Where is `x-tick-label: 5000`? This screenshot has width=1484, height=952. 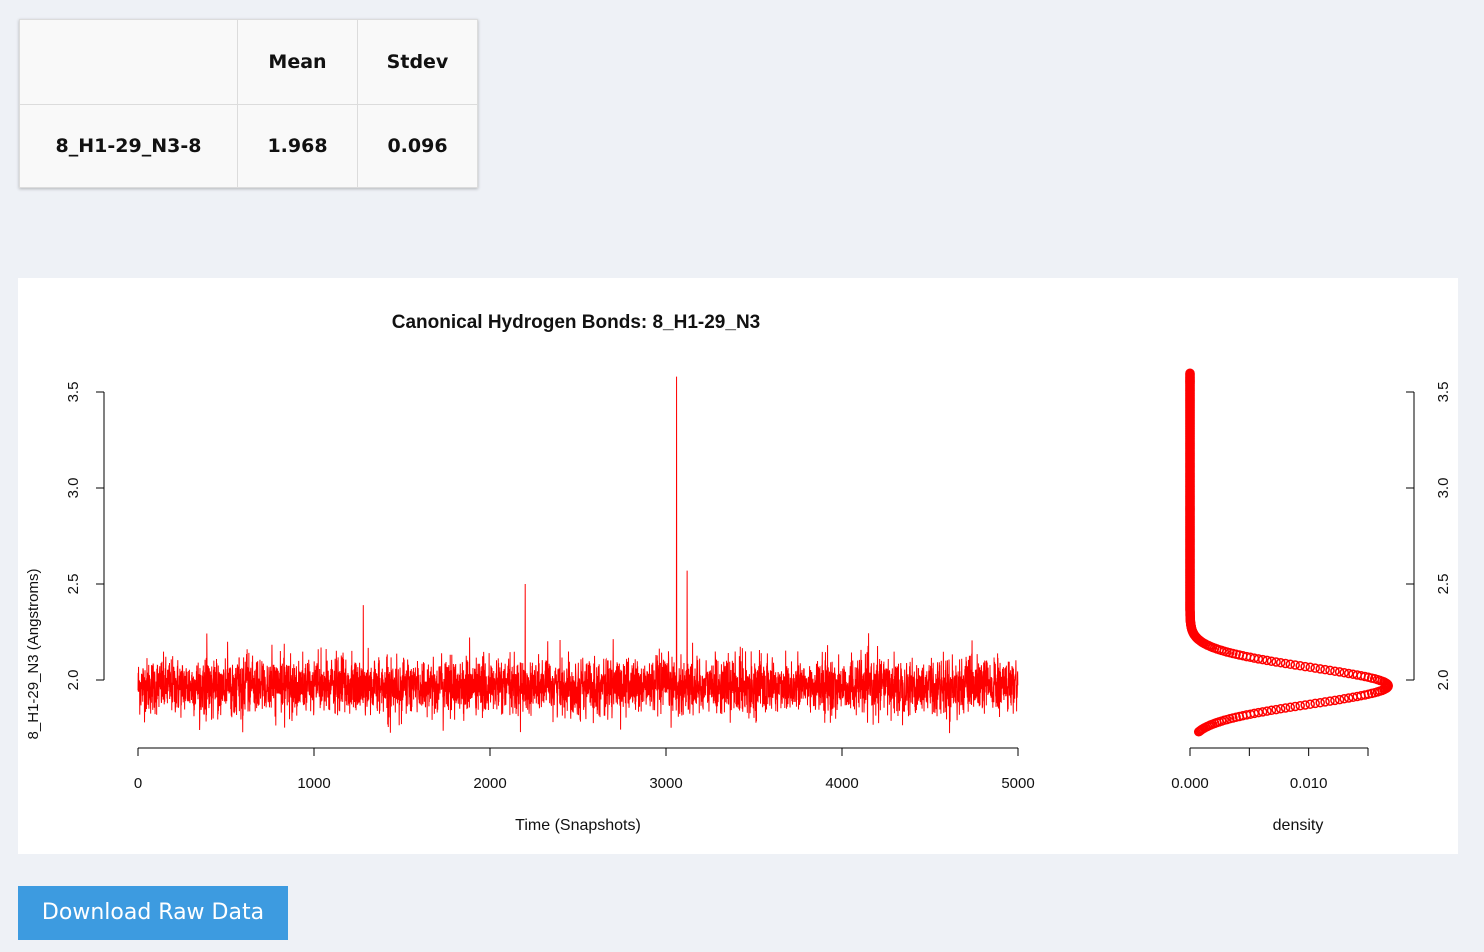 x-tick-label: 5000 is located at coordinates (1017, 783).